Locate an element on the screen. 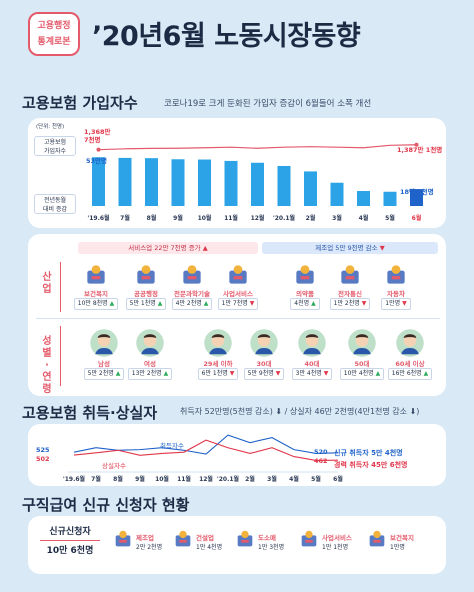 This screenshot has width=474, height=592. jobseekers-total-value: 10만 6천명 is located at coordinates (70, 548).